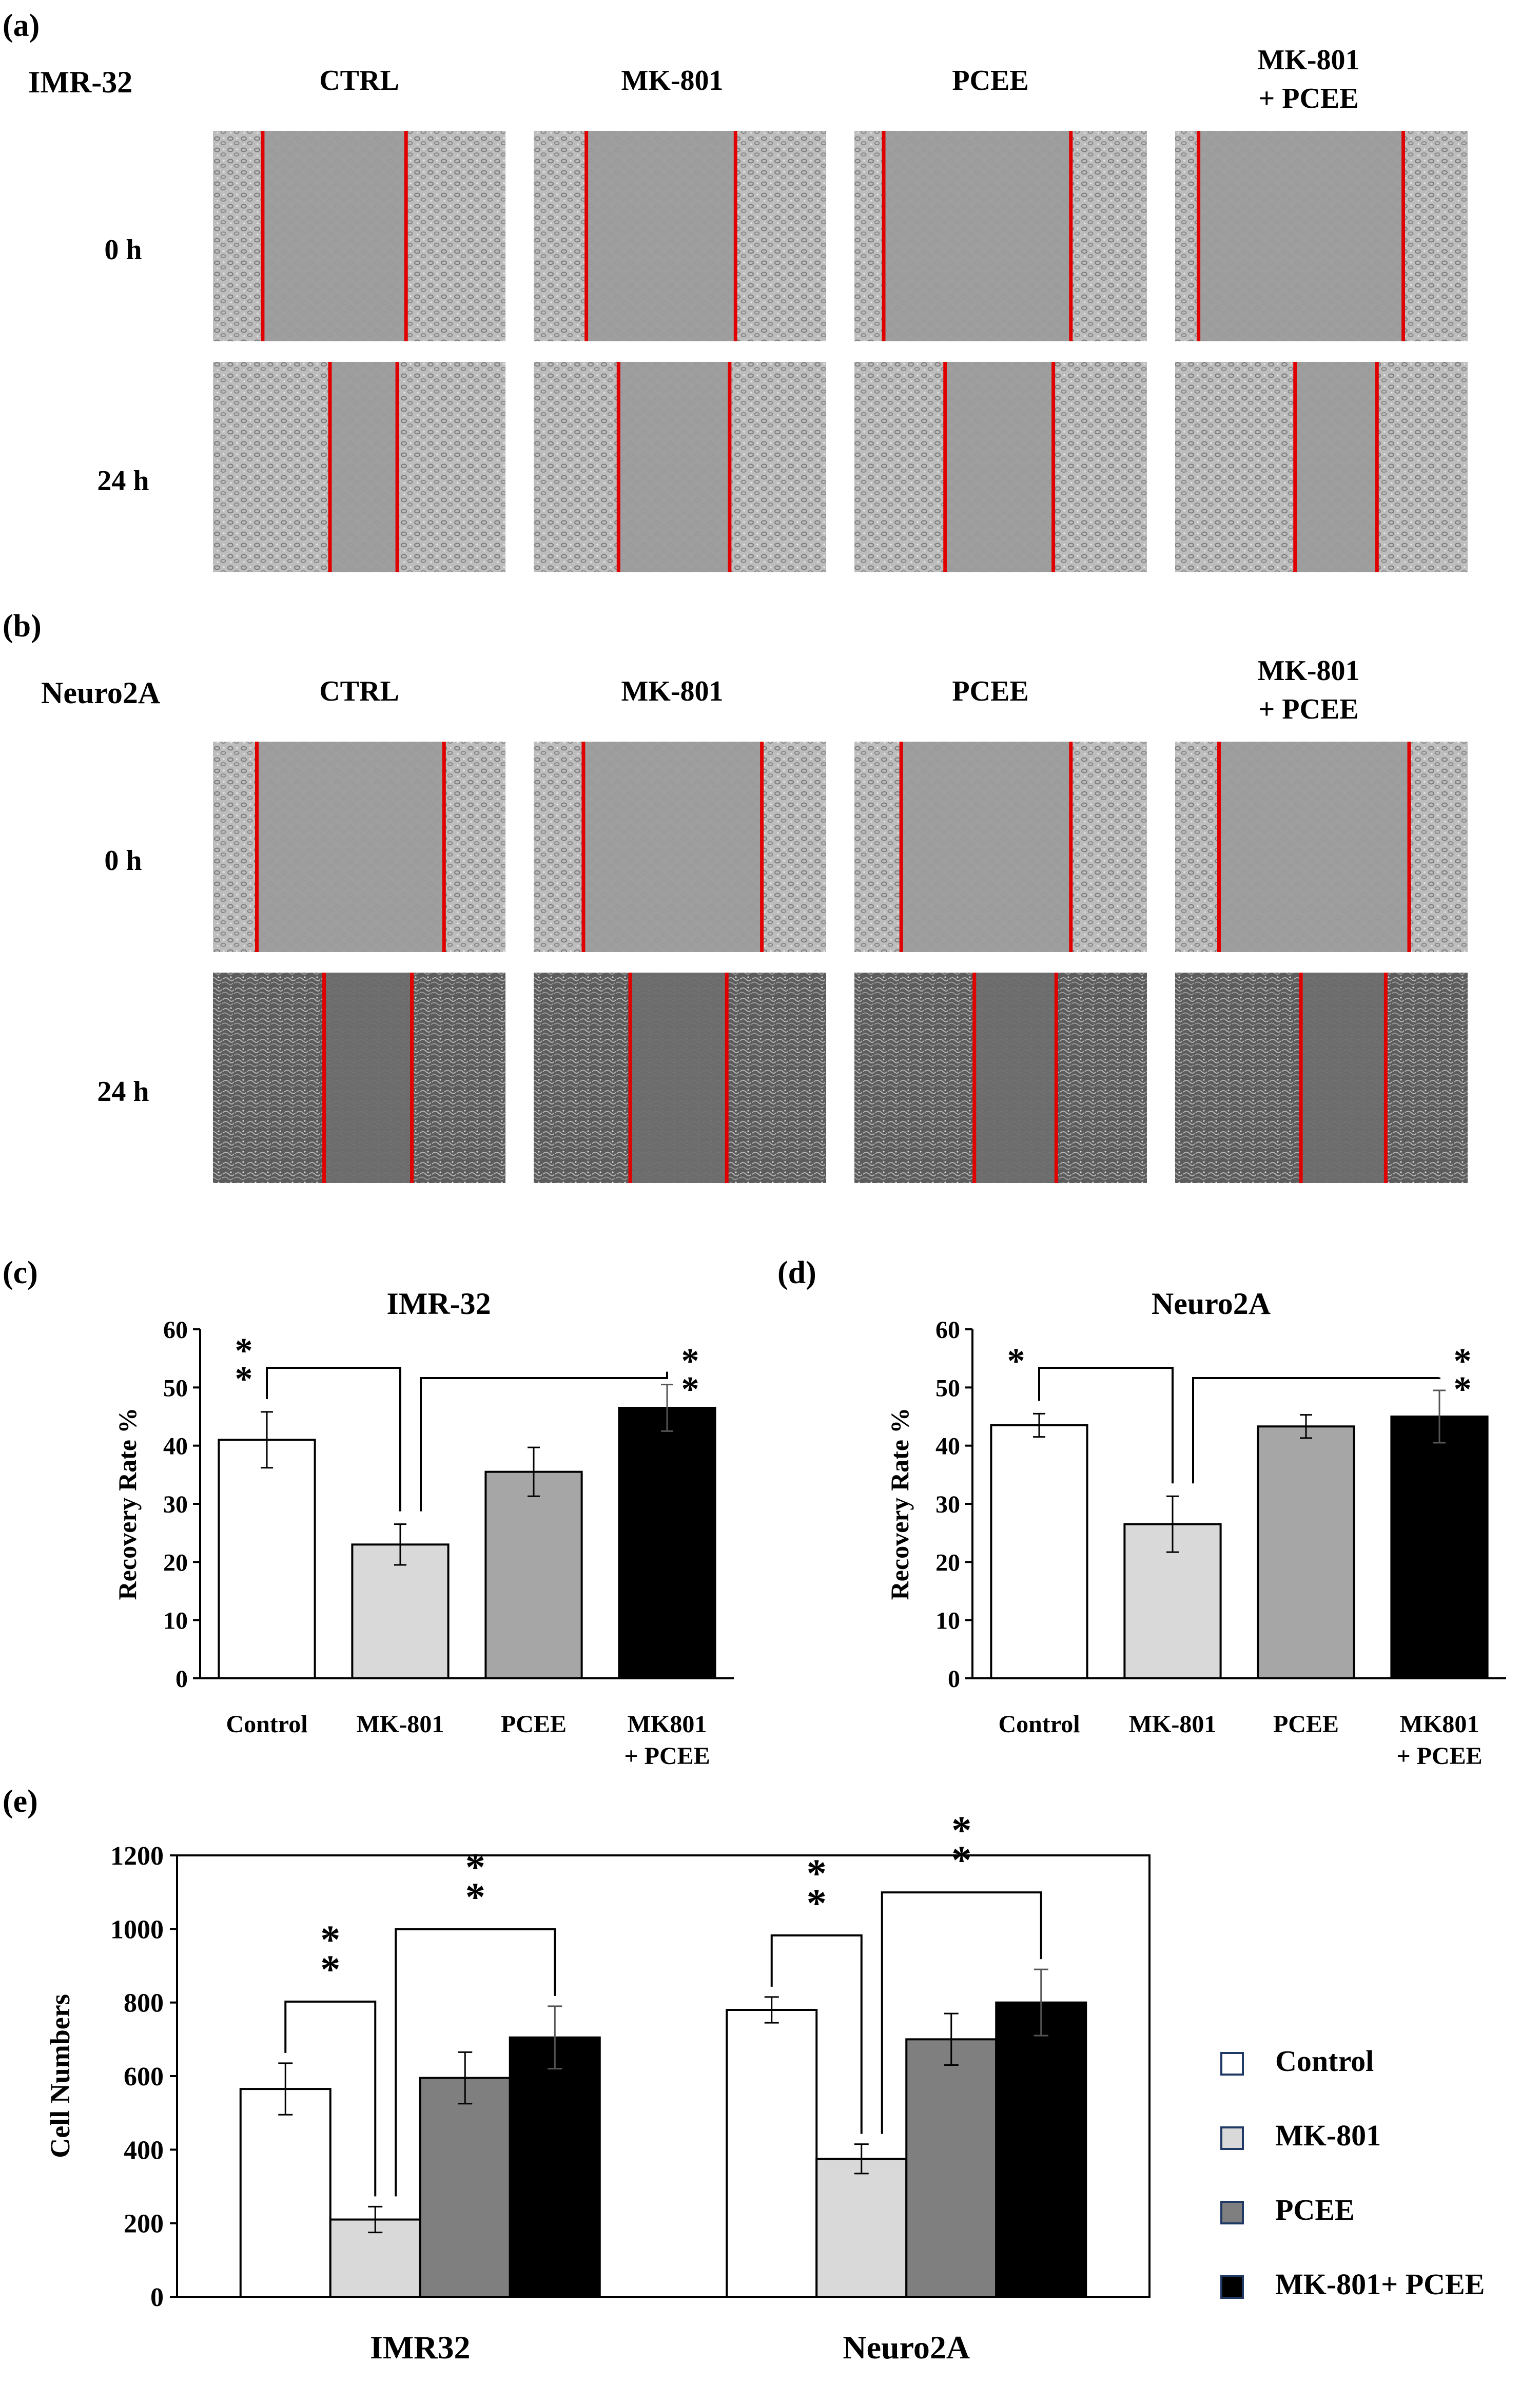 This screenshot has width=1540, height=2402. Describe the element at coordinates (137, 1929) in the screenshot. I see `chart-e-ytick-label: 1000` at that location.